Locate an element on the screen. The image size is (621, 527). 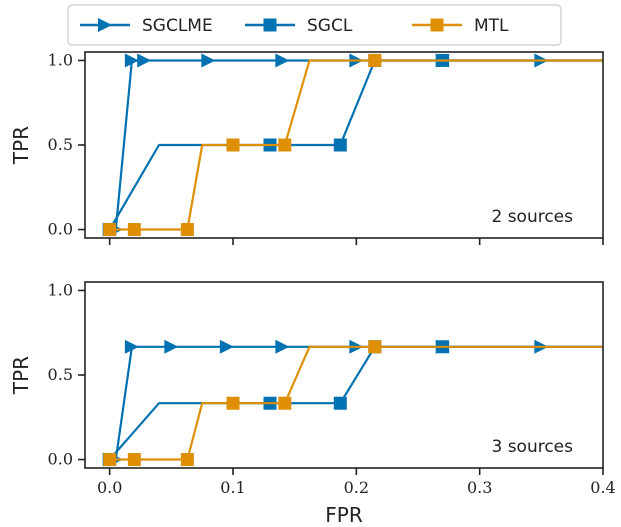
legend-label: SGCLME is located at coordinates (177, 26).